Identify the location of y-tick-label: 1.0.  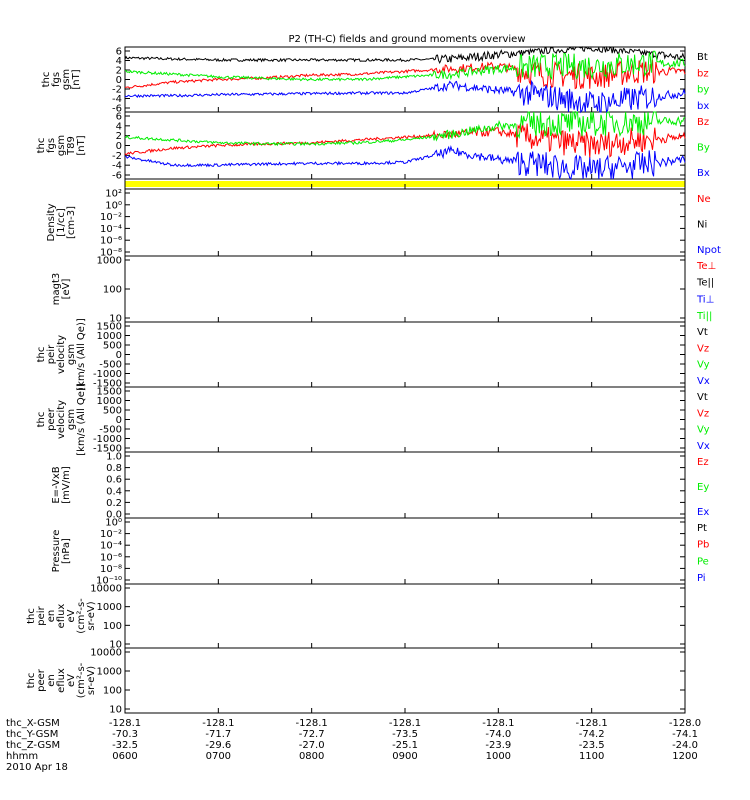
(114, 457).